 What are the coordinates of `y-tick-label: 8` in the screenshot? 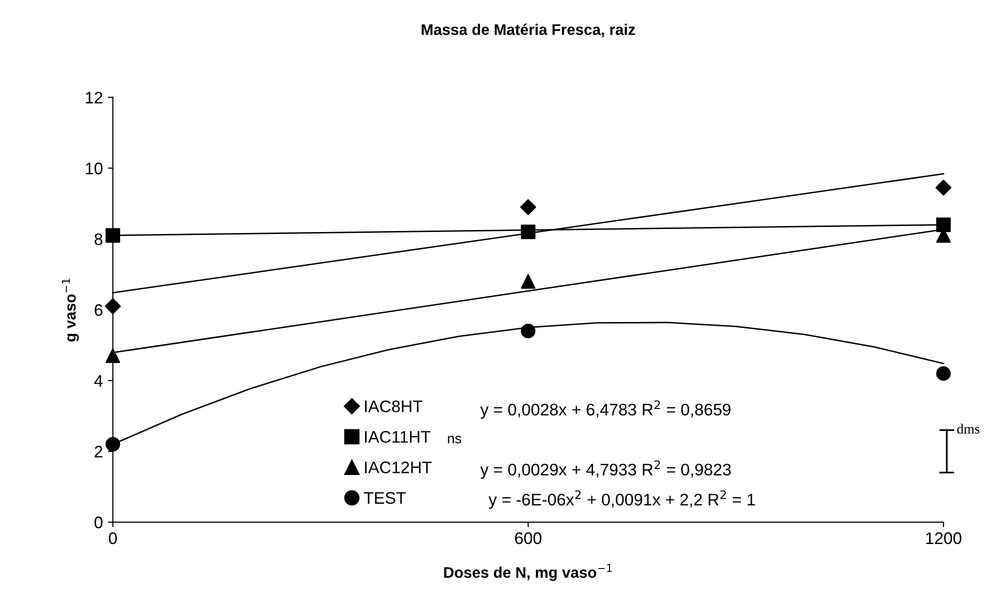 It's located at (98, 239).